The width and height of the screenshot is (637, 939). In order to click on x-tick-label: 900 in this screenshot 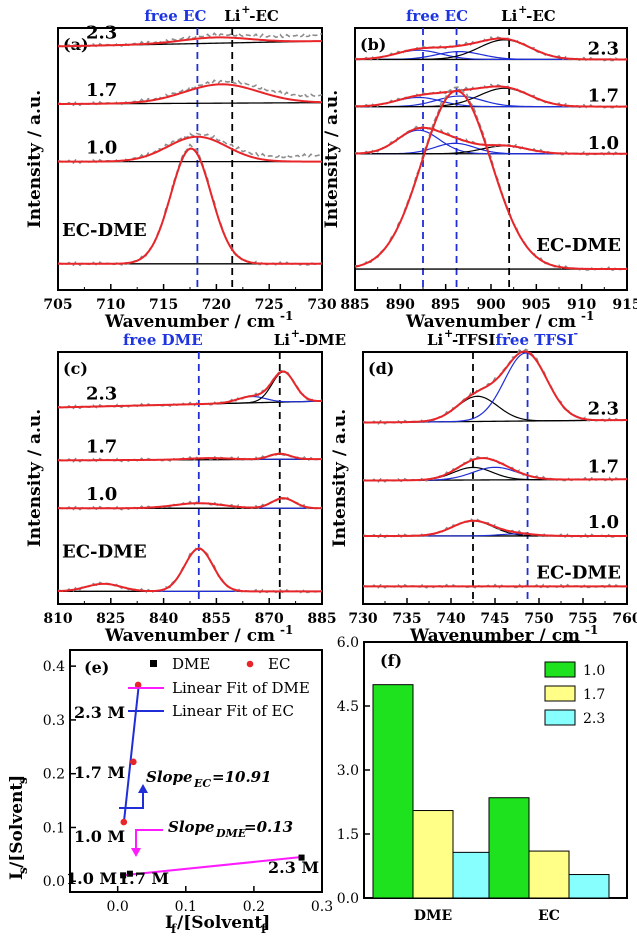, I will do `click(490, 305)`.